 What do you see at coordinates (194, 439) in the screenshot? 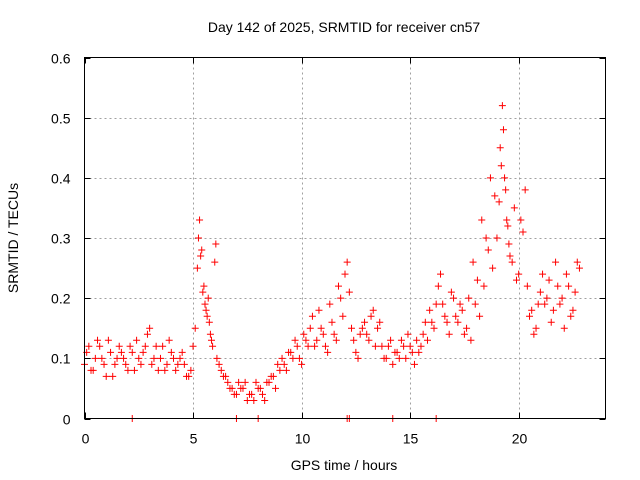
I see `x-tick-label: 5` at bounding box center [194, 439].